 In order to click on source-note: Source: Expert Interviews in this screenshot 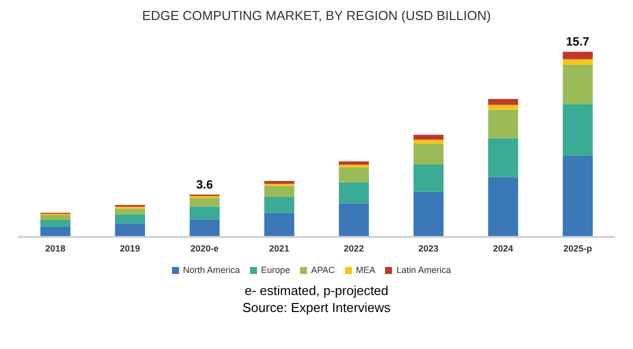, I will do `click(316, 307)`.